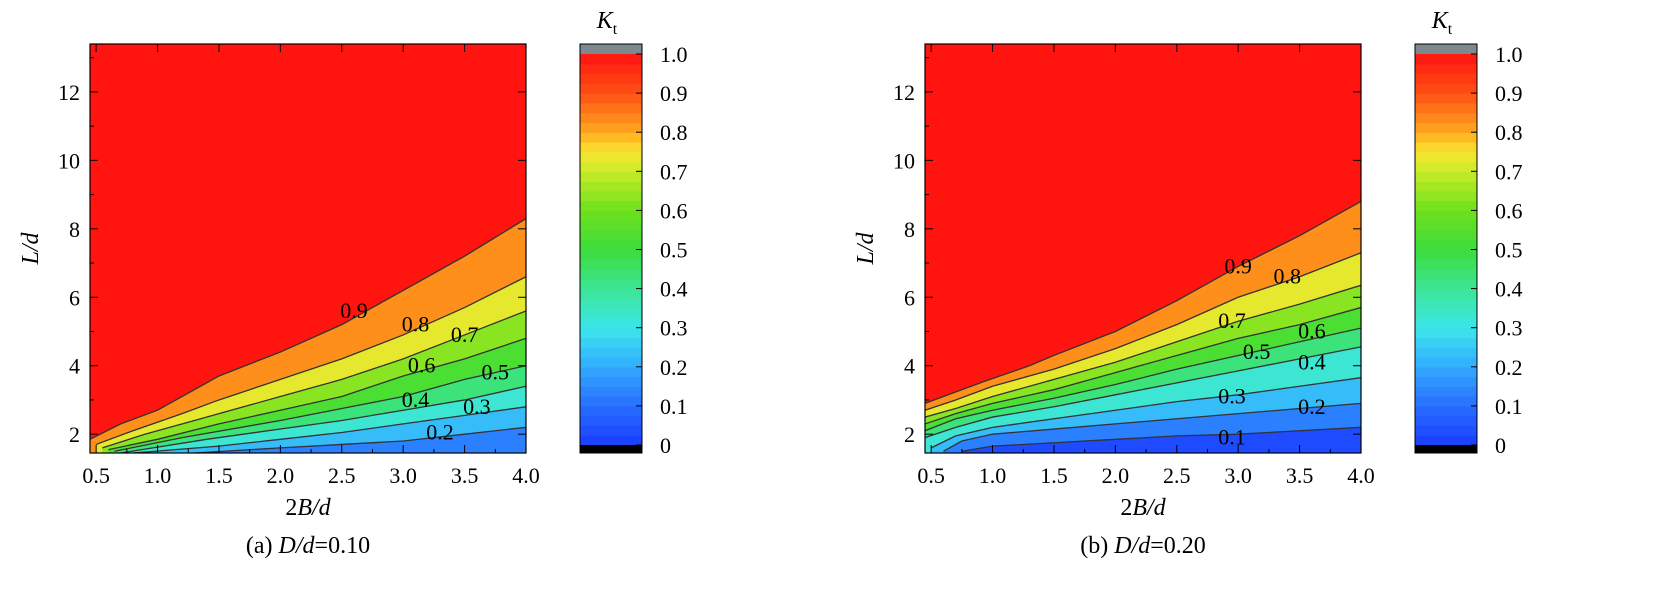 This screenshot has height=592, width=1655. I want to click on colorbar-over, so click(1446, 49).